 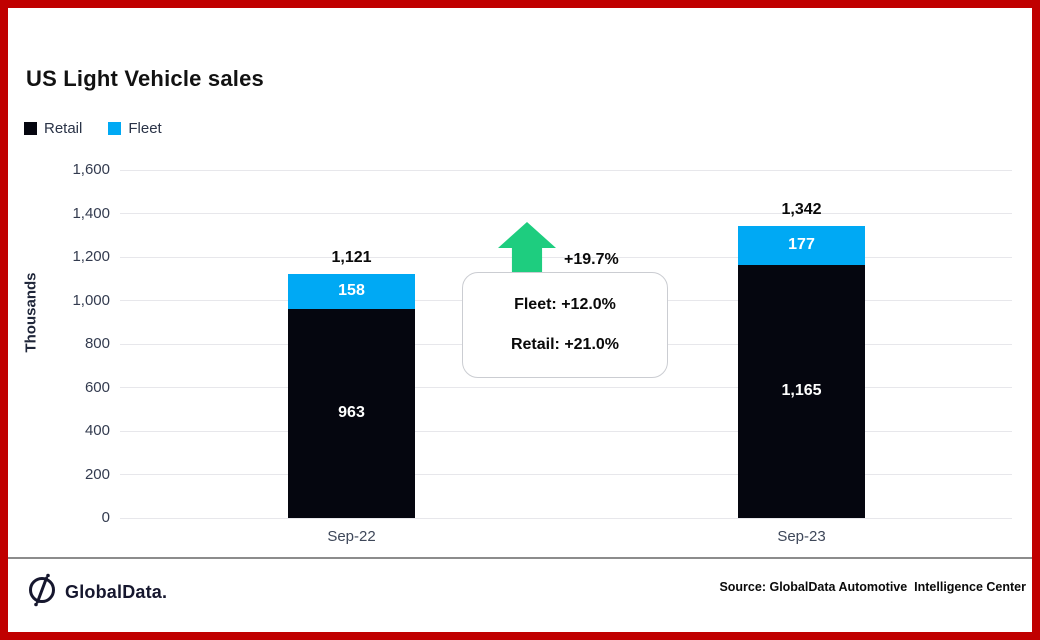 I want to click on bar-segment-value: 158, so click(x=351, y=291).